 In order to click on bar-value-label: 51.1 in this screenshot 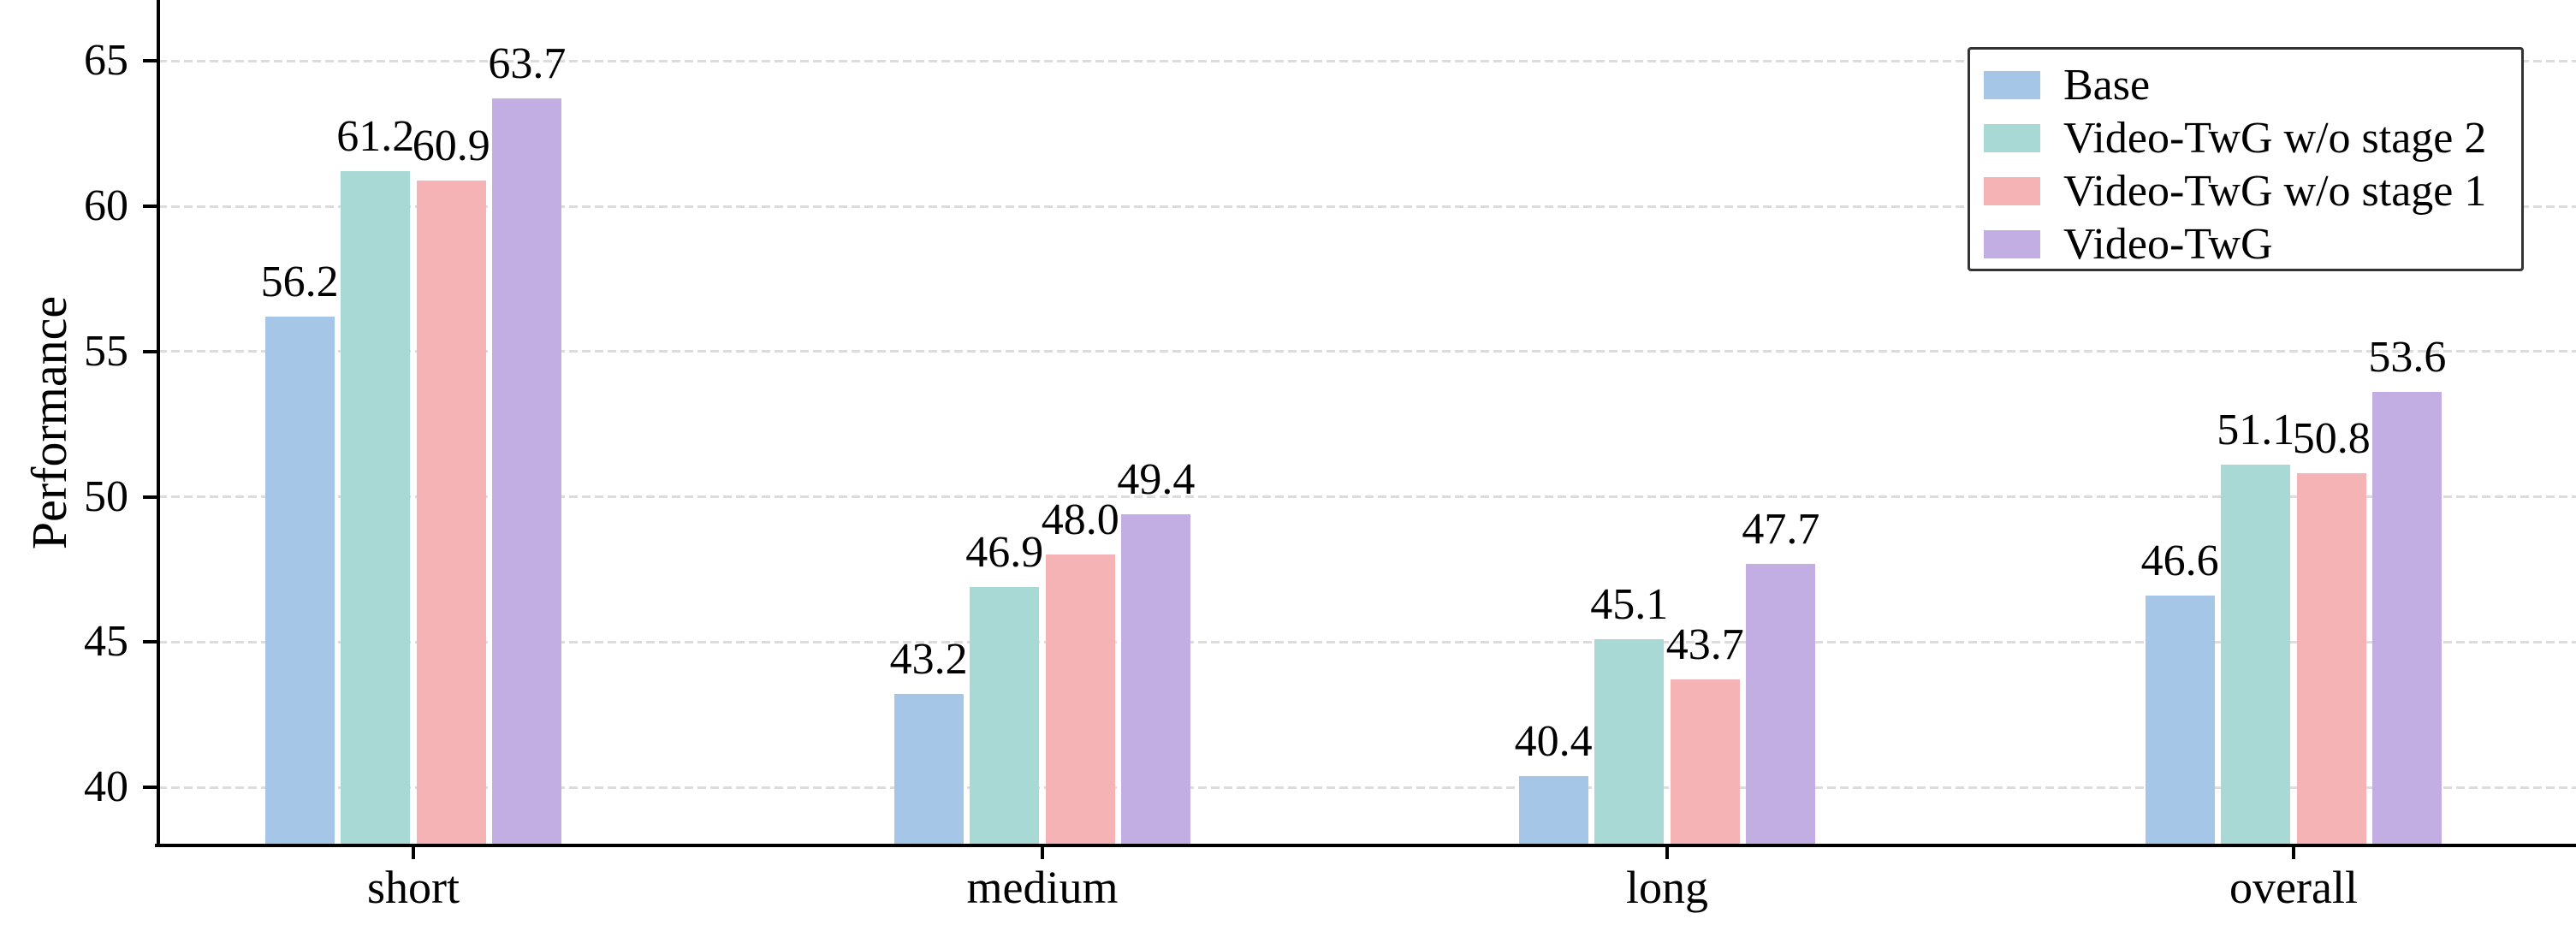, I will do `click(2256, 430)`.